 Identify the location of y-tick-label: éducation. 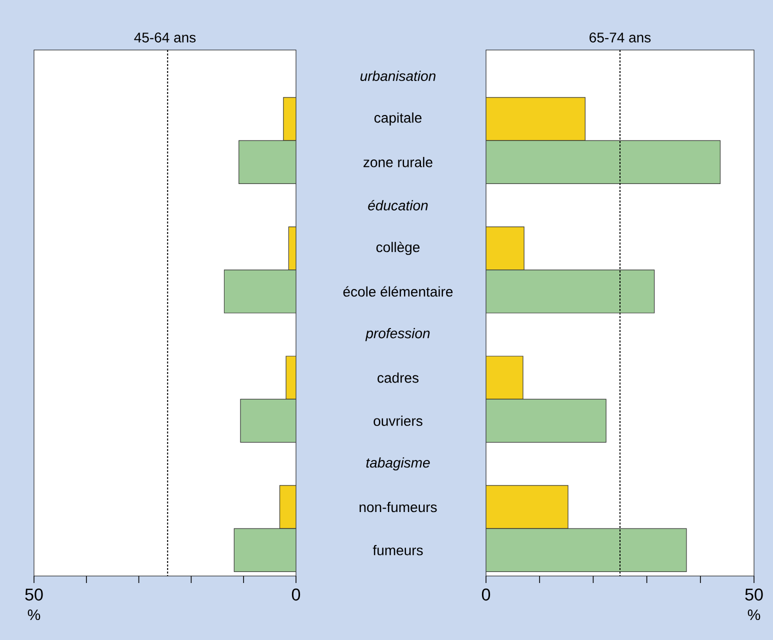
(398, 205).